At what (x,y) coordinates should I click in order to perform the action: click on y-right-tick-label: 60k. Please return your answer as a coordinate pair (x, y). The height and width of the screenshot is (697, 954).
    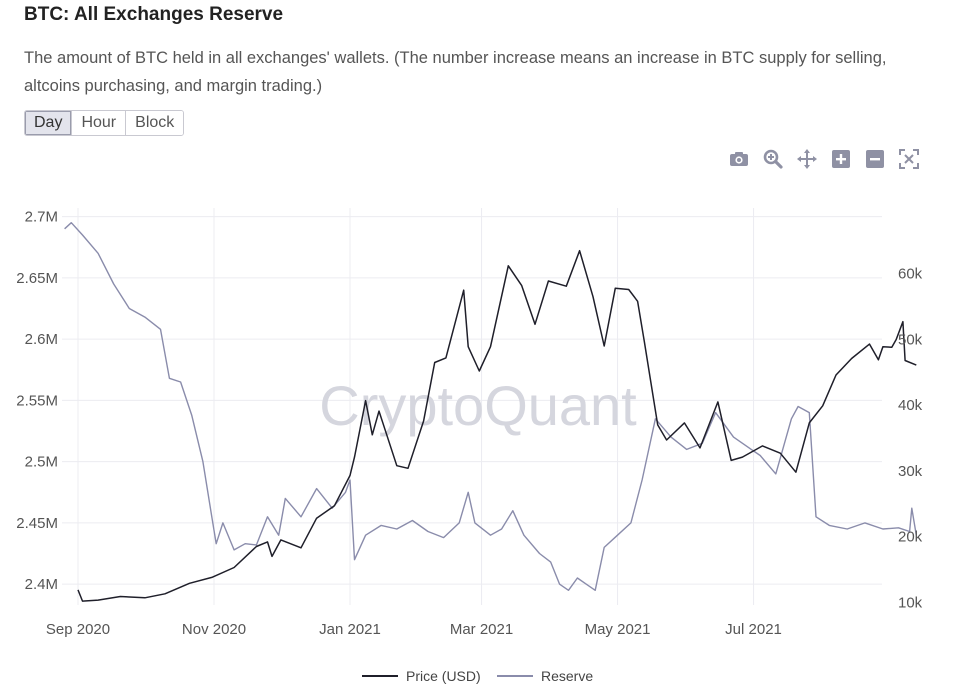
    Looking at the image, I should click on (910, 274).